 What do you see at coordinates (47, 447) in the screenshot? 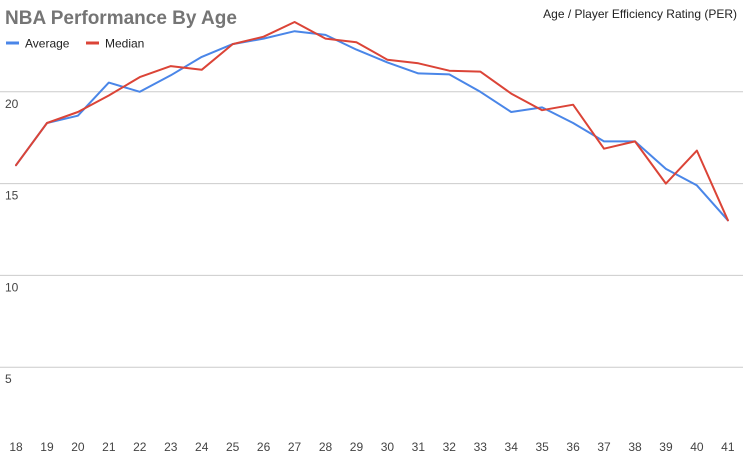
I see `x-tick-label: 19` at bounding box center [47, 447].